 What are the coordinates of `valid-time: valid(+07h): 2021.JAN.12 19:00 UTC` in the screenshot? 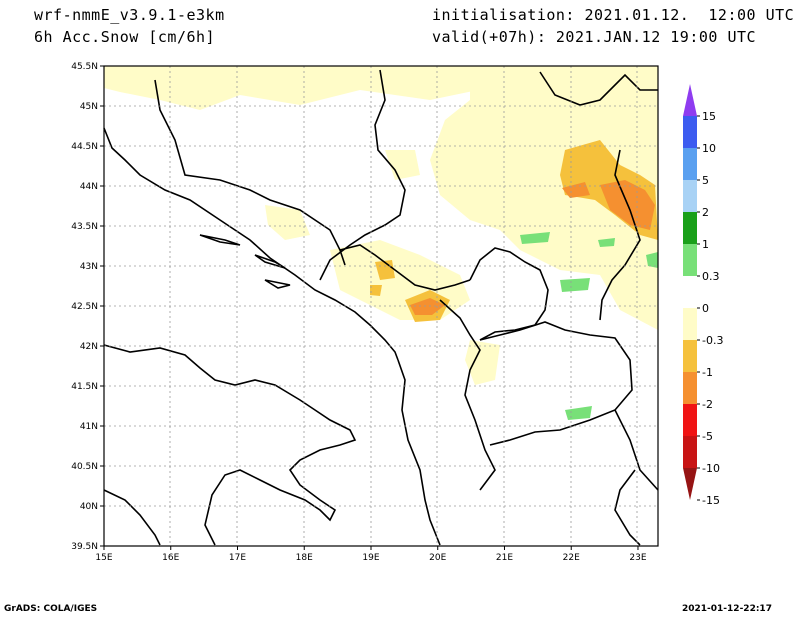 It's located at (594, 37).